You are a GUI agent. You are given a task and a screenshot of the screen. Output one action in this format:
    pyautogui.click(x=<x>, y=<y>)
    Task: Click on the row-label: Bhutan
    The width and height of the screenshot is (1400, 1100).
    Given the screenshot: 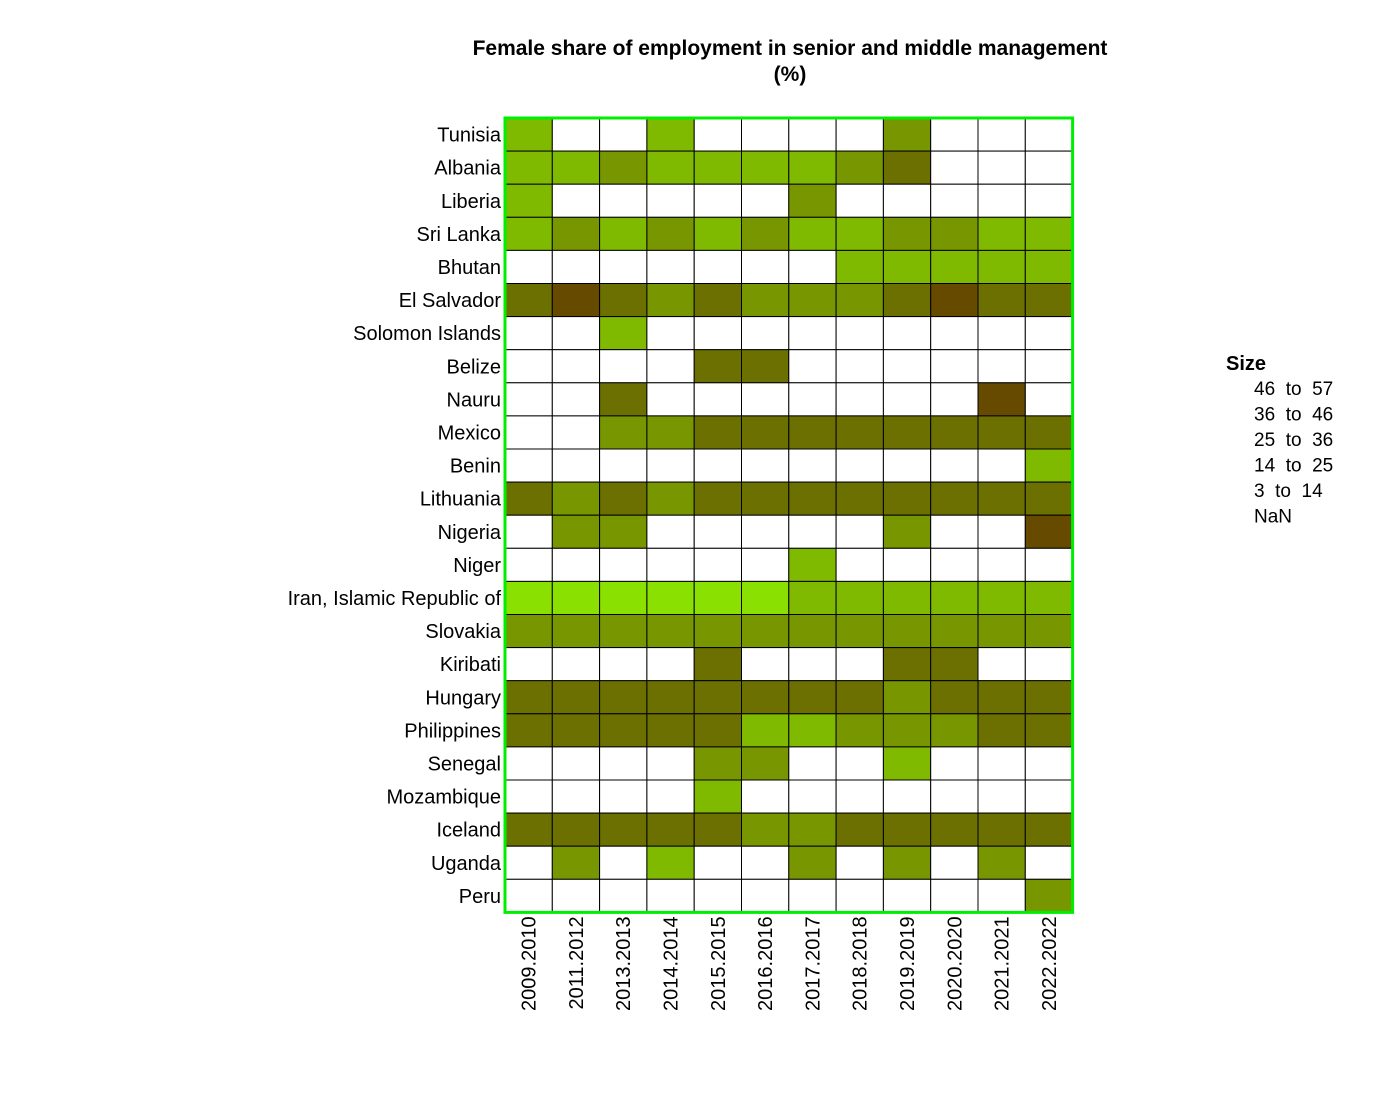 What is the action you would take?
    pyautogui.click(x=469, y=268)
    